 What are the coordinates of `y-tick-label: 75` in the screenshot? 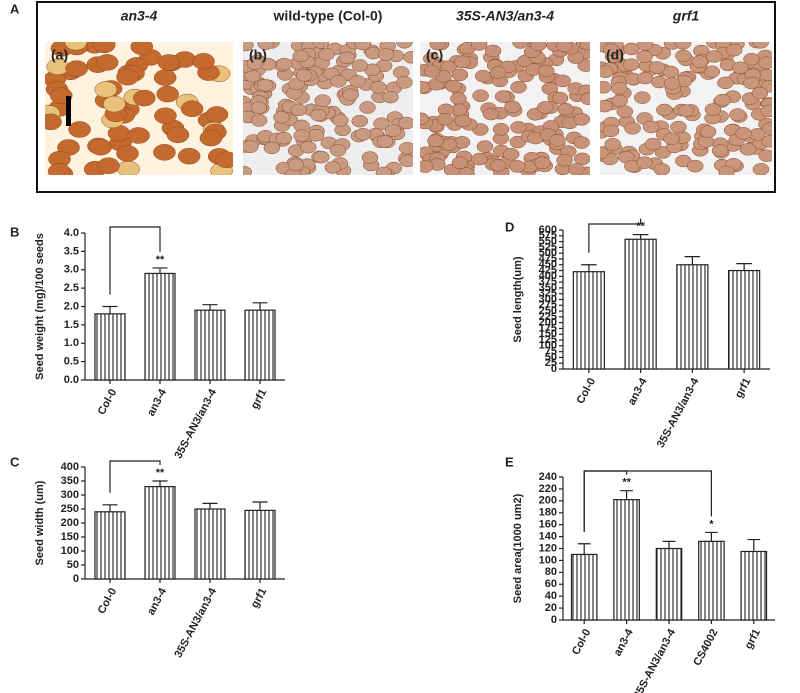 It's located at (551, 352).